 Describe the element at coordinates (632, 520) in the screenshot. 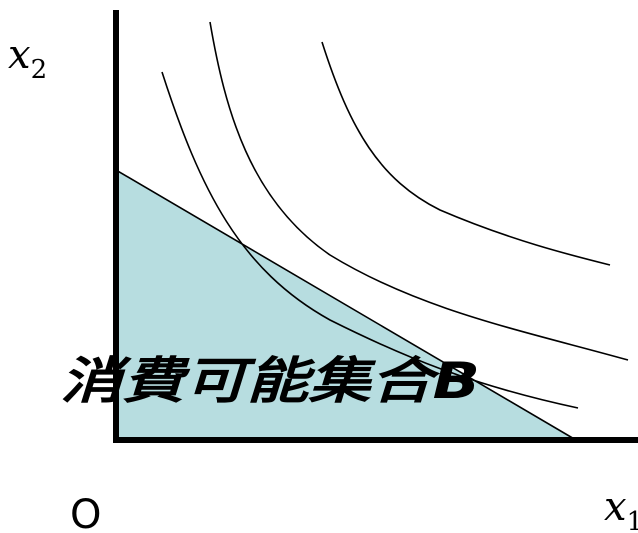

I see `x-axis-sub: 1` at that location.